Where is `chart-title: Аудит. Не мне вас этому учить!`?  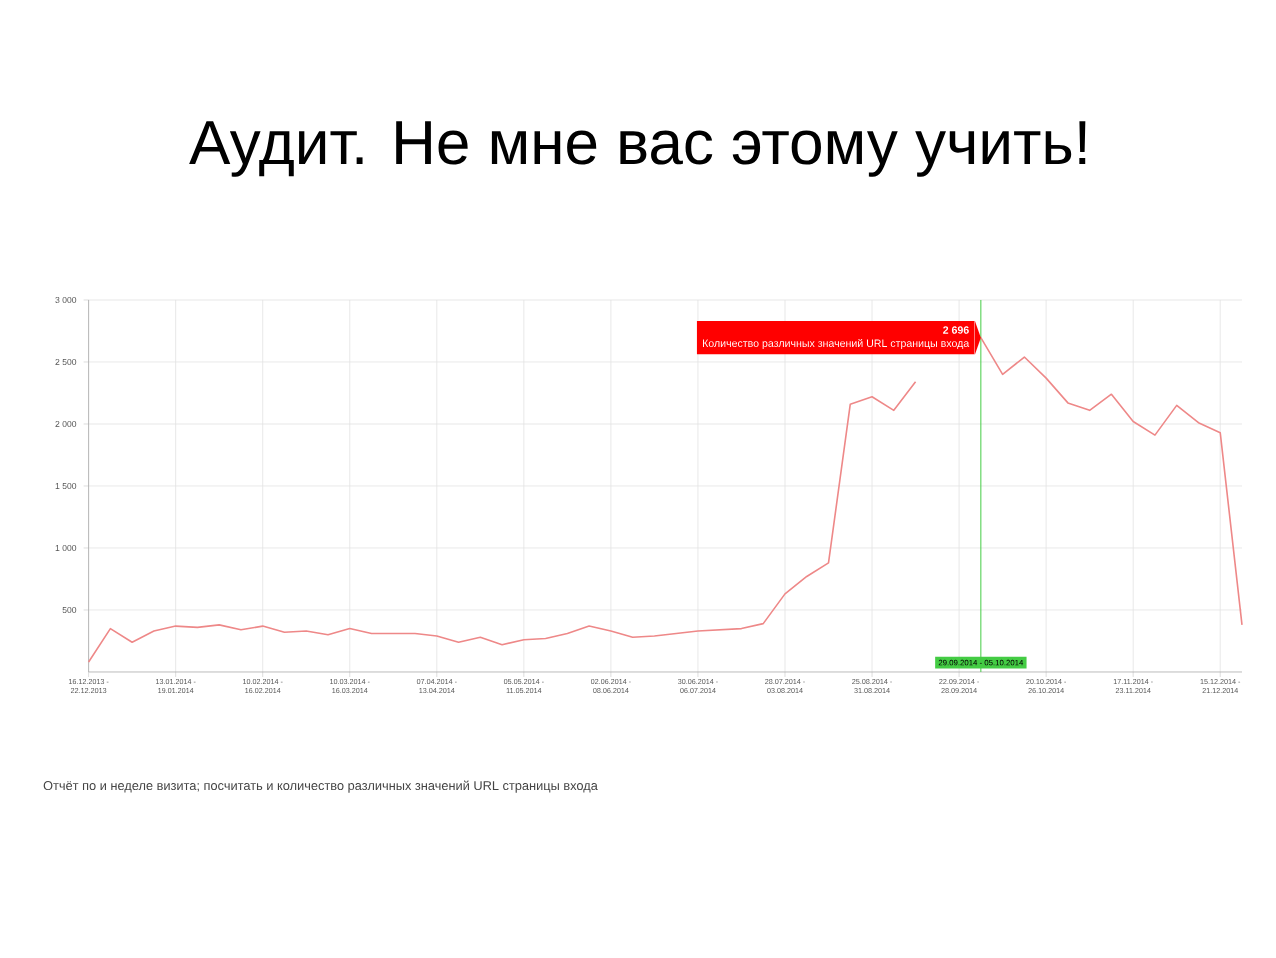
chart-title: Аудит. Не мне вас этому учить! is located at coordinates (637, 149).